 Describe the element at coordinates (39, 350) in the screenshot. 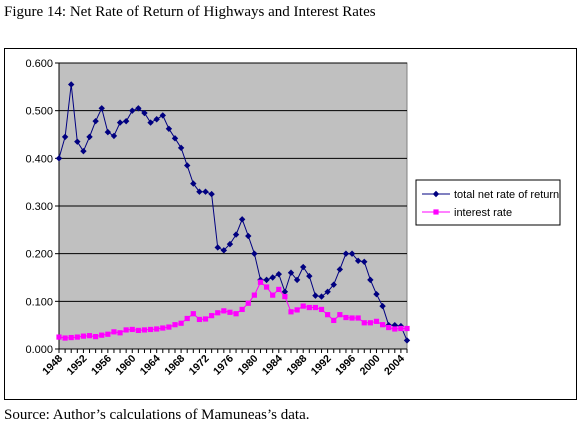

I see `y-tick-label: 0.000` at that location.